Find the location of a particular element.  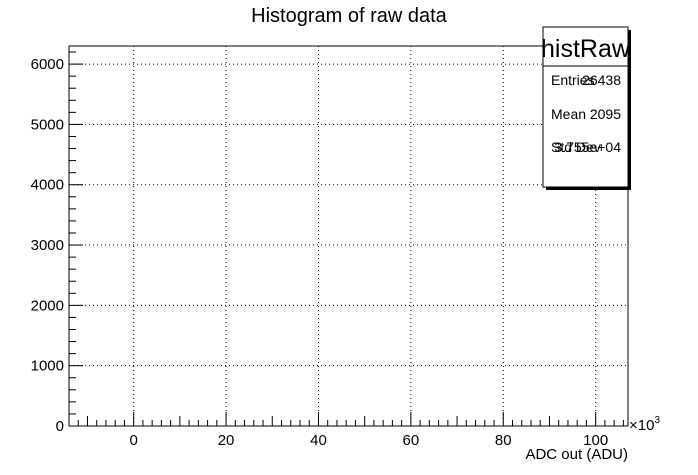

stats-stddev-value: 3.755e+04 is located at coordinates (587, 147).